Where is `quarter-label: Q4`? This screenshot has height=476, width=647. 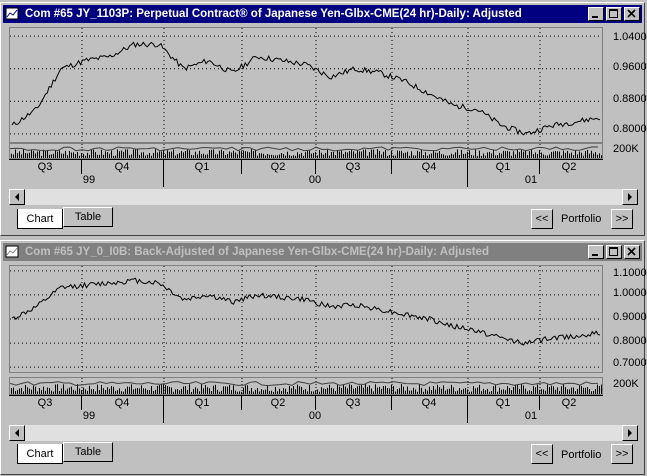 quarter-label: Q4 is located at coordinates (429, 403).